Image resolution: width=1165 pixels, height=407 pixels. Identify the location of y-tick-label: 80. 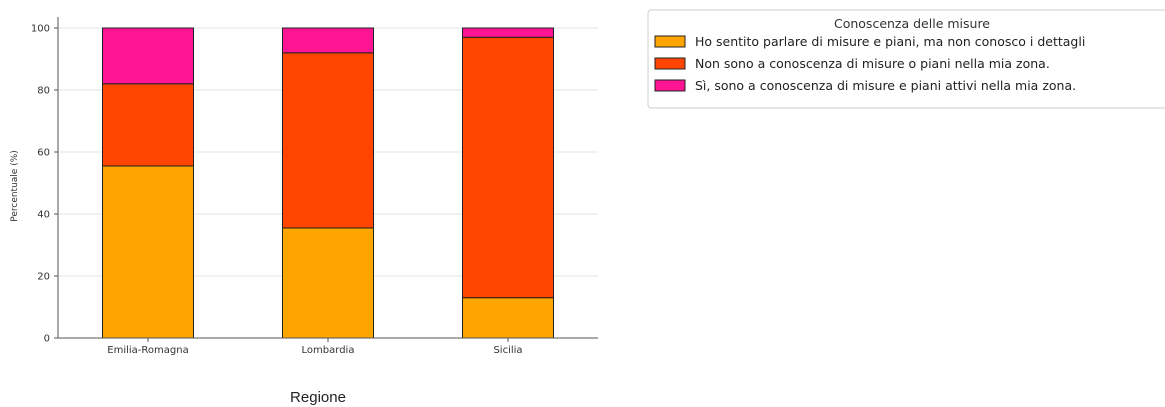
(43, 91).